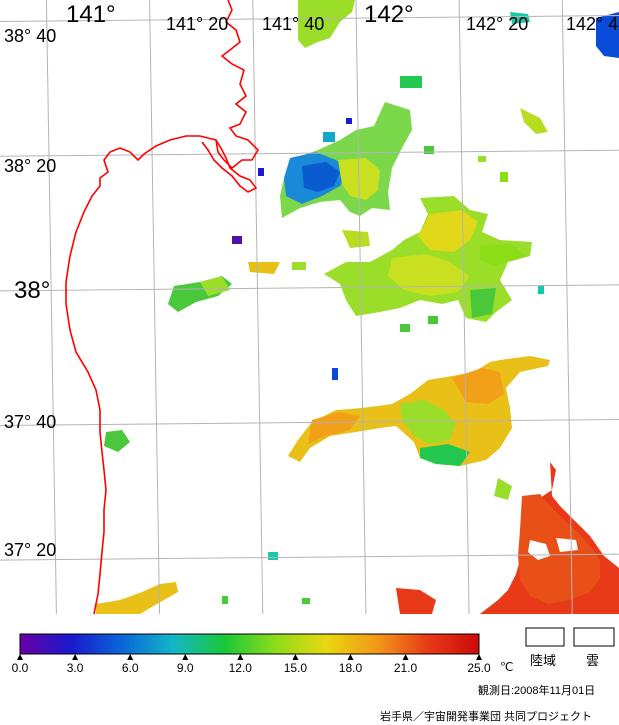 The height and width of the screenshot is (725, 619). What do you see at coordinates (351, 668) in the screenshot?
I see `colorbar-tick-label: 18.0` at bounding box center [351, 668].